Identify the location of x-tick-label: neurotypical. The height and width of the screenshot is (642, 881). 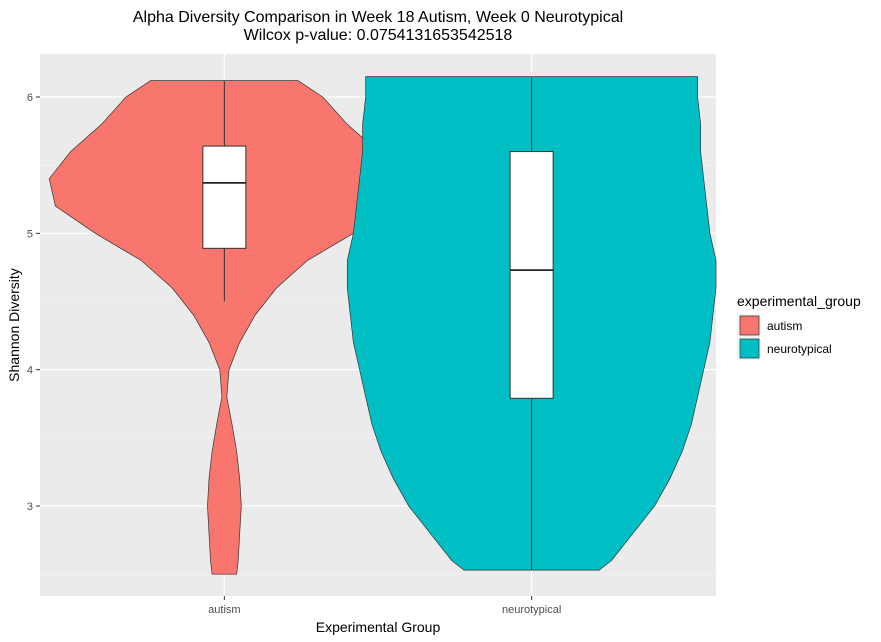
(531, 610).